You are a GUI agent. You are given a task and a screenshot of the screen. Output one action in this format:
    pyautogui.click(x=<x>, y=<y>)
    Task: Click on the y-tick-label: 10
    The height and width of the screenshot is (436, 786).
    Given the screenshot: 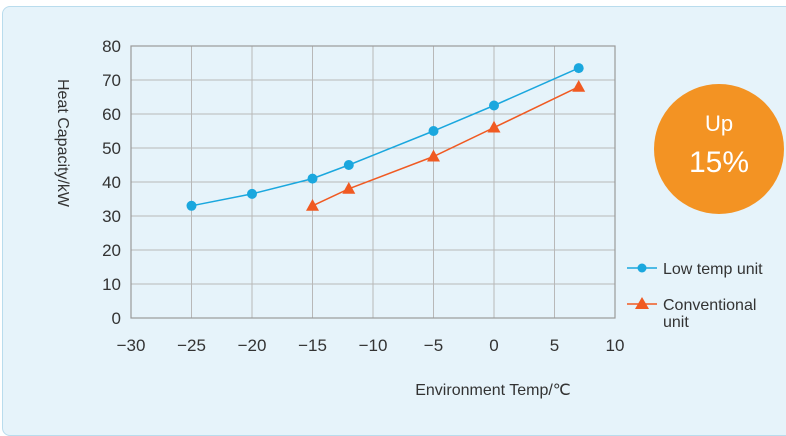 What is the action you would take?
    pyautogui.click(x=111, y=284)
    